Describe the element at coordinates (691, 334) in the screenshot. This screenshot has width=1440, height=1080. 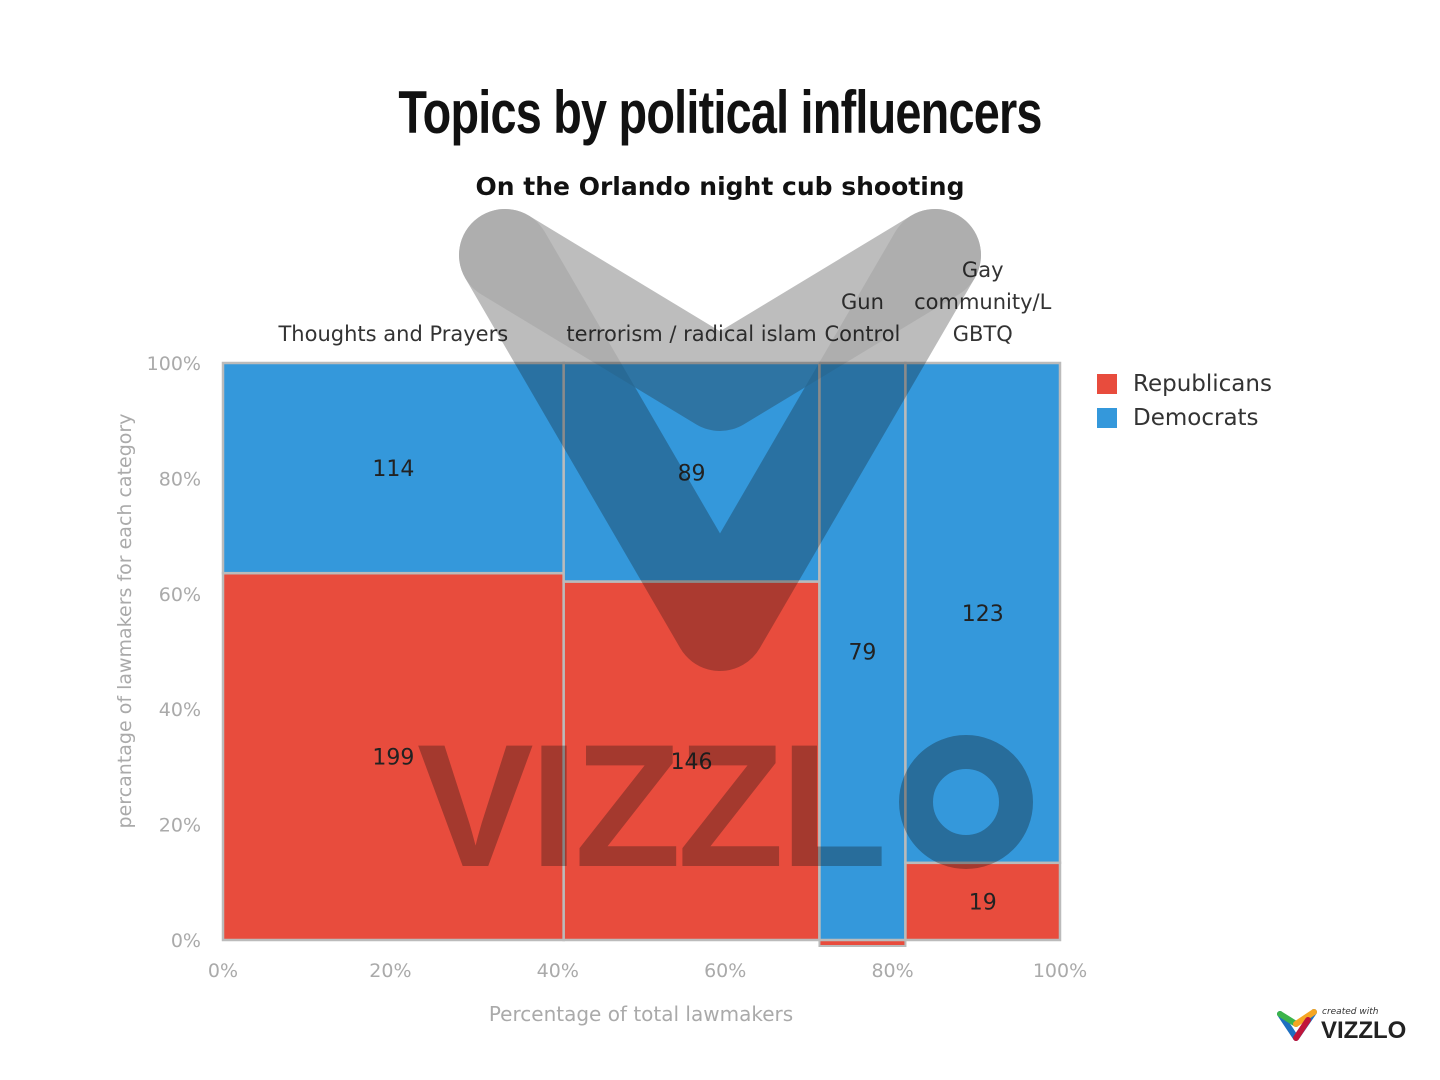
I see `category-label: terrorism / radical islam` at that location.